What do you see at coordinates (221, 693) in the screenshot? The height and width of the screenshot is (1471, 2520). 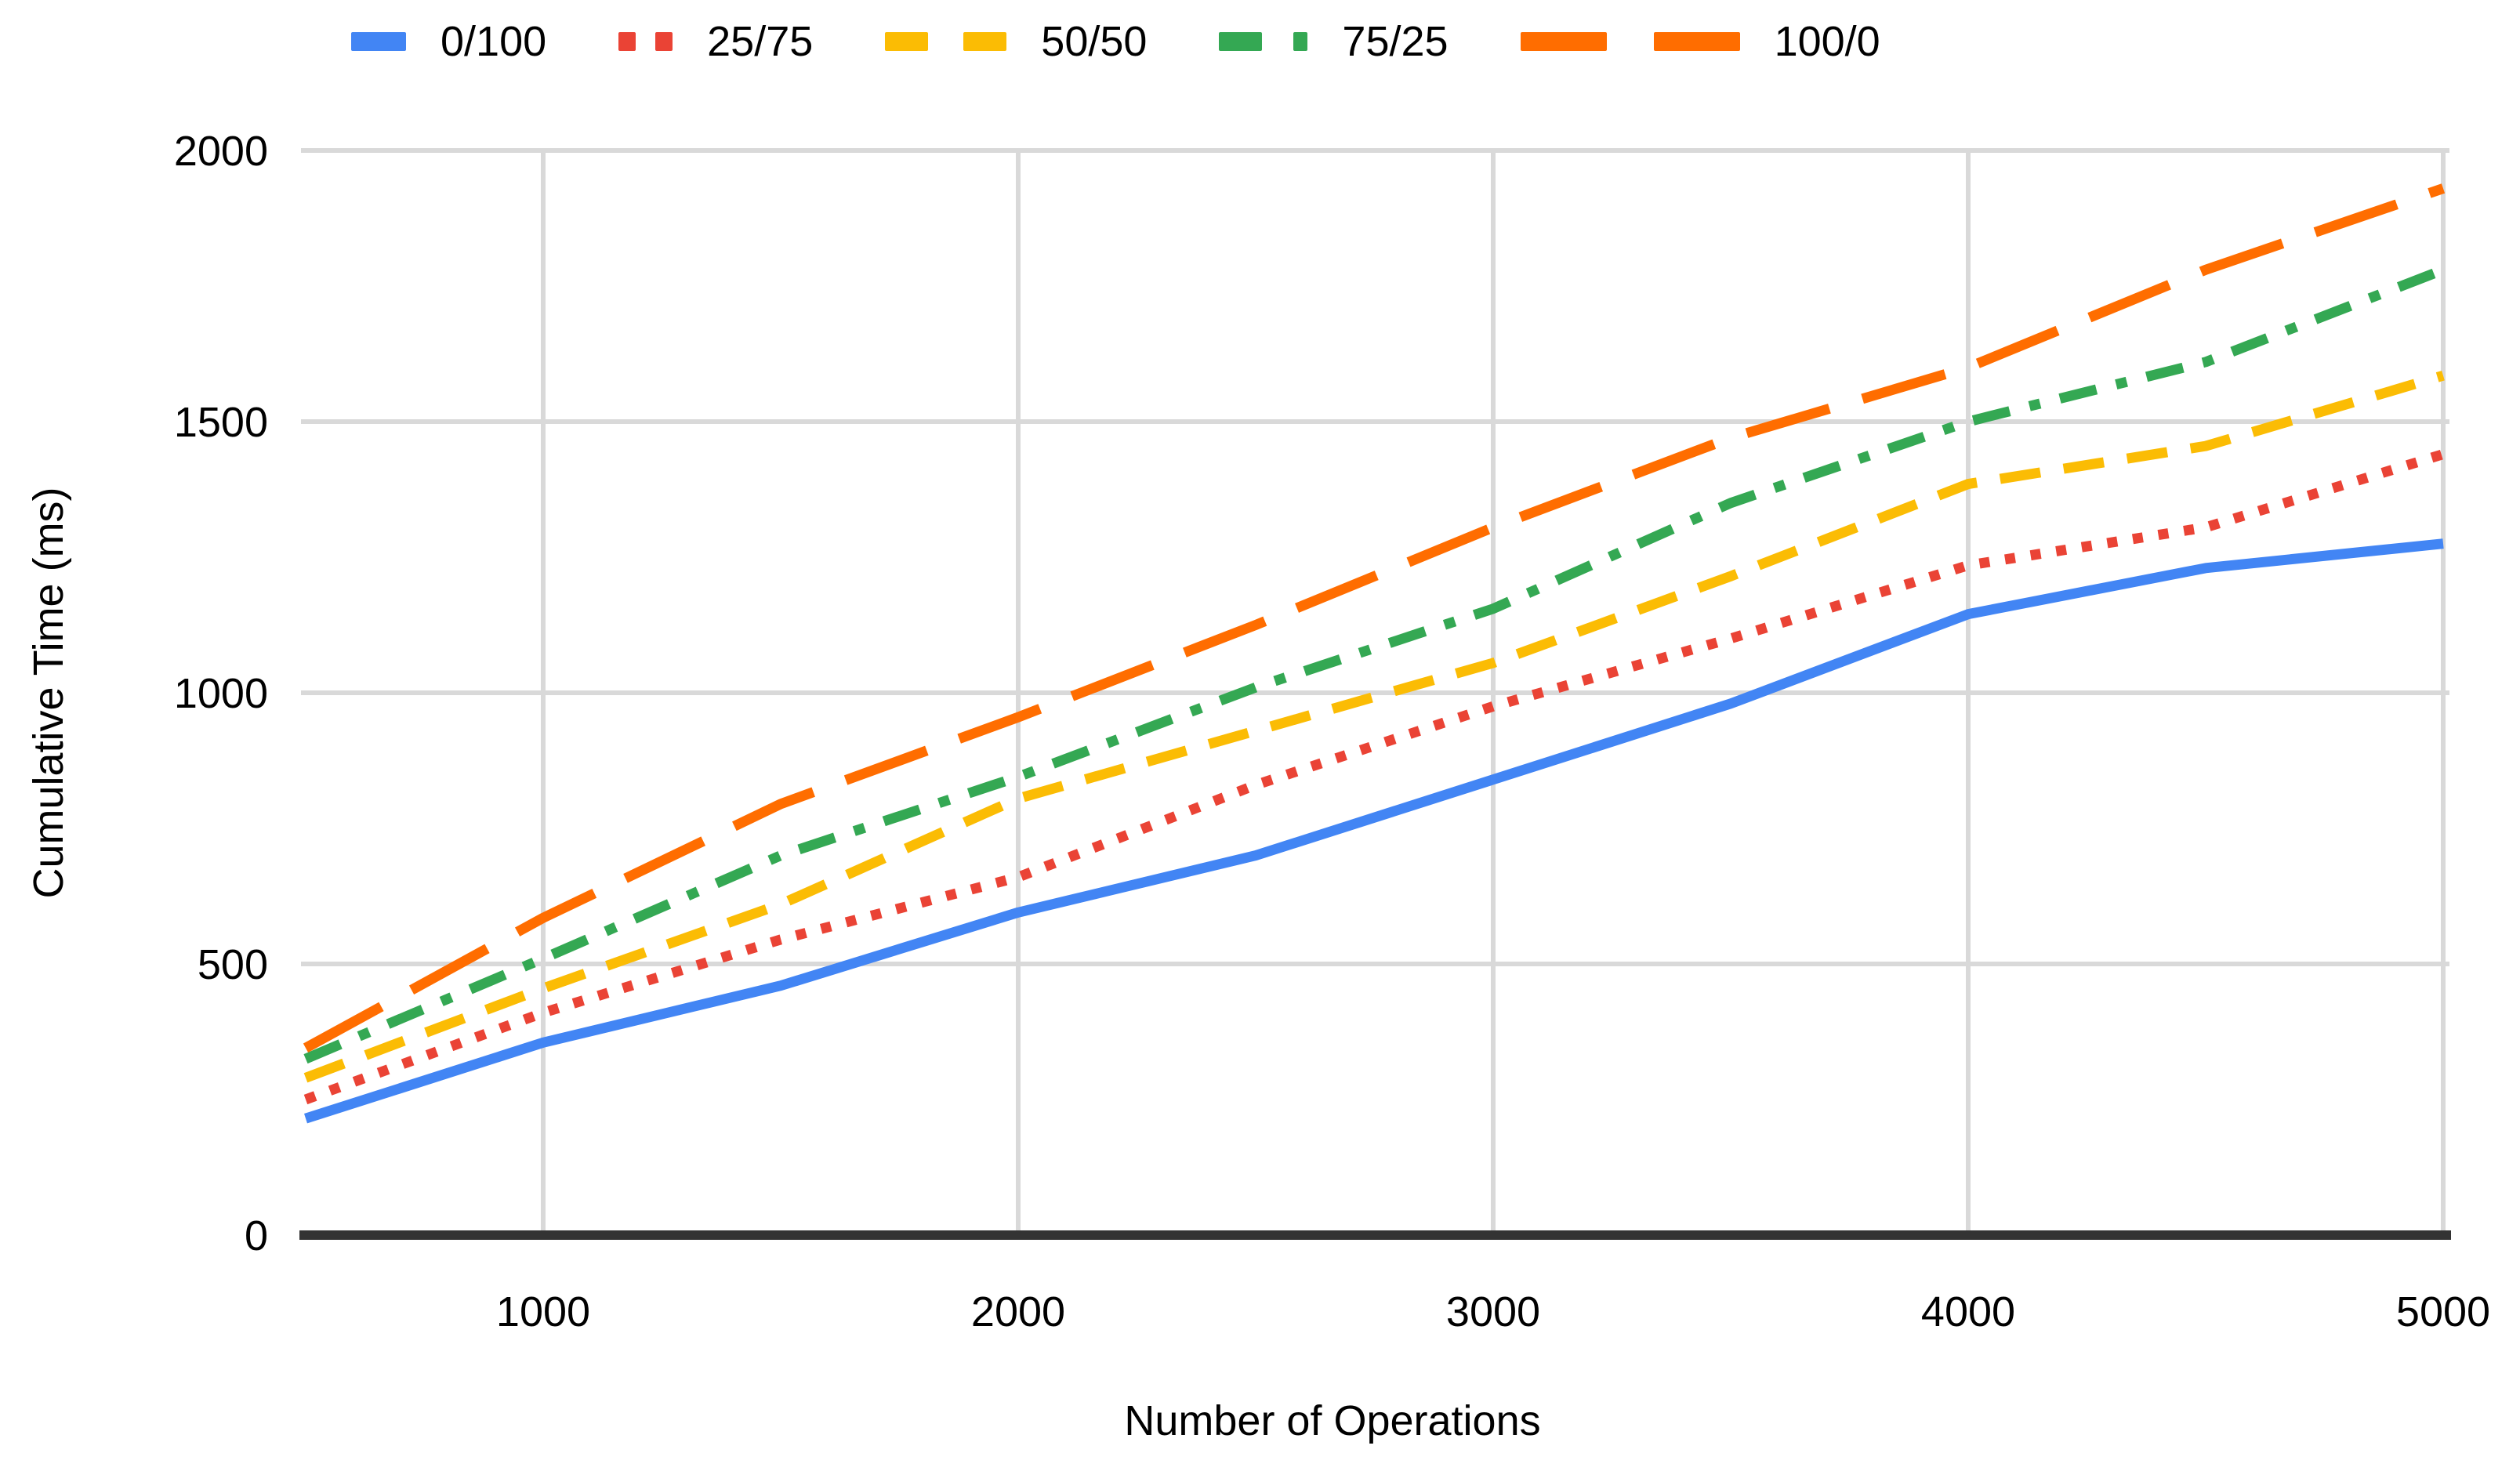 I see `y-tick-label: 1000` at bounding box center [221, 693].